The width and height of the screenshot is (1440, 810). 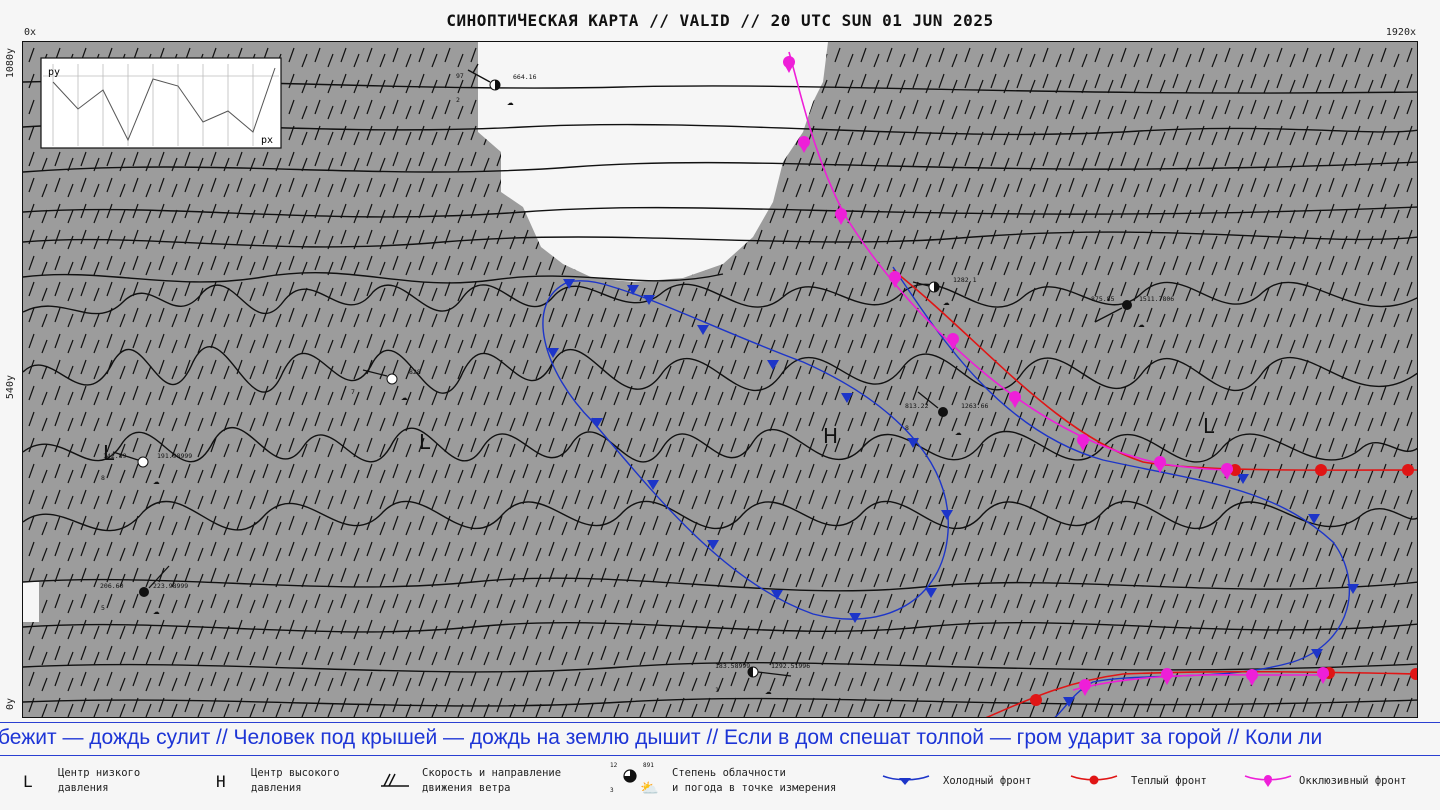 I want to click on warm-front-semicircles, so click(x=1223, y=585).